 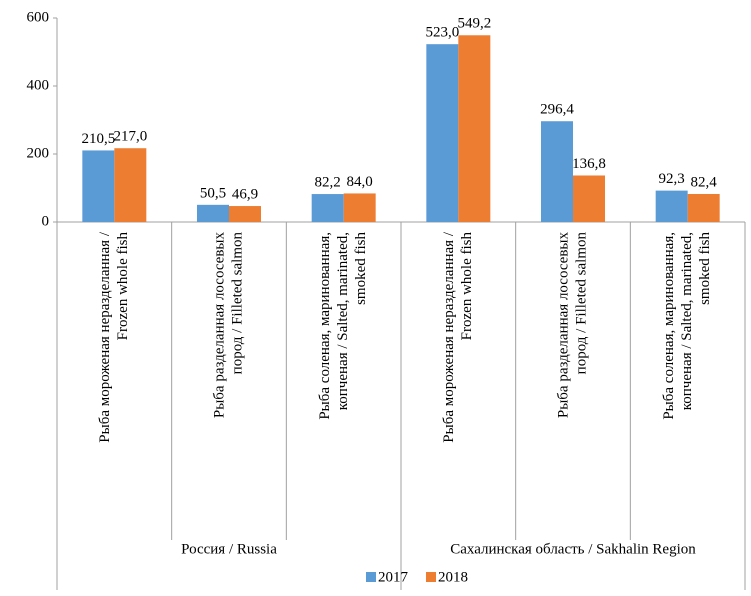 I want to click on value-label: 46,9, so click(x=245, y=194).